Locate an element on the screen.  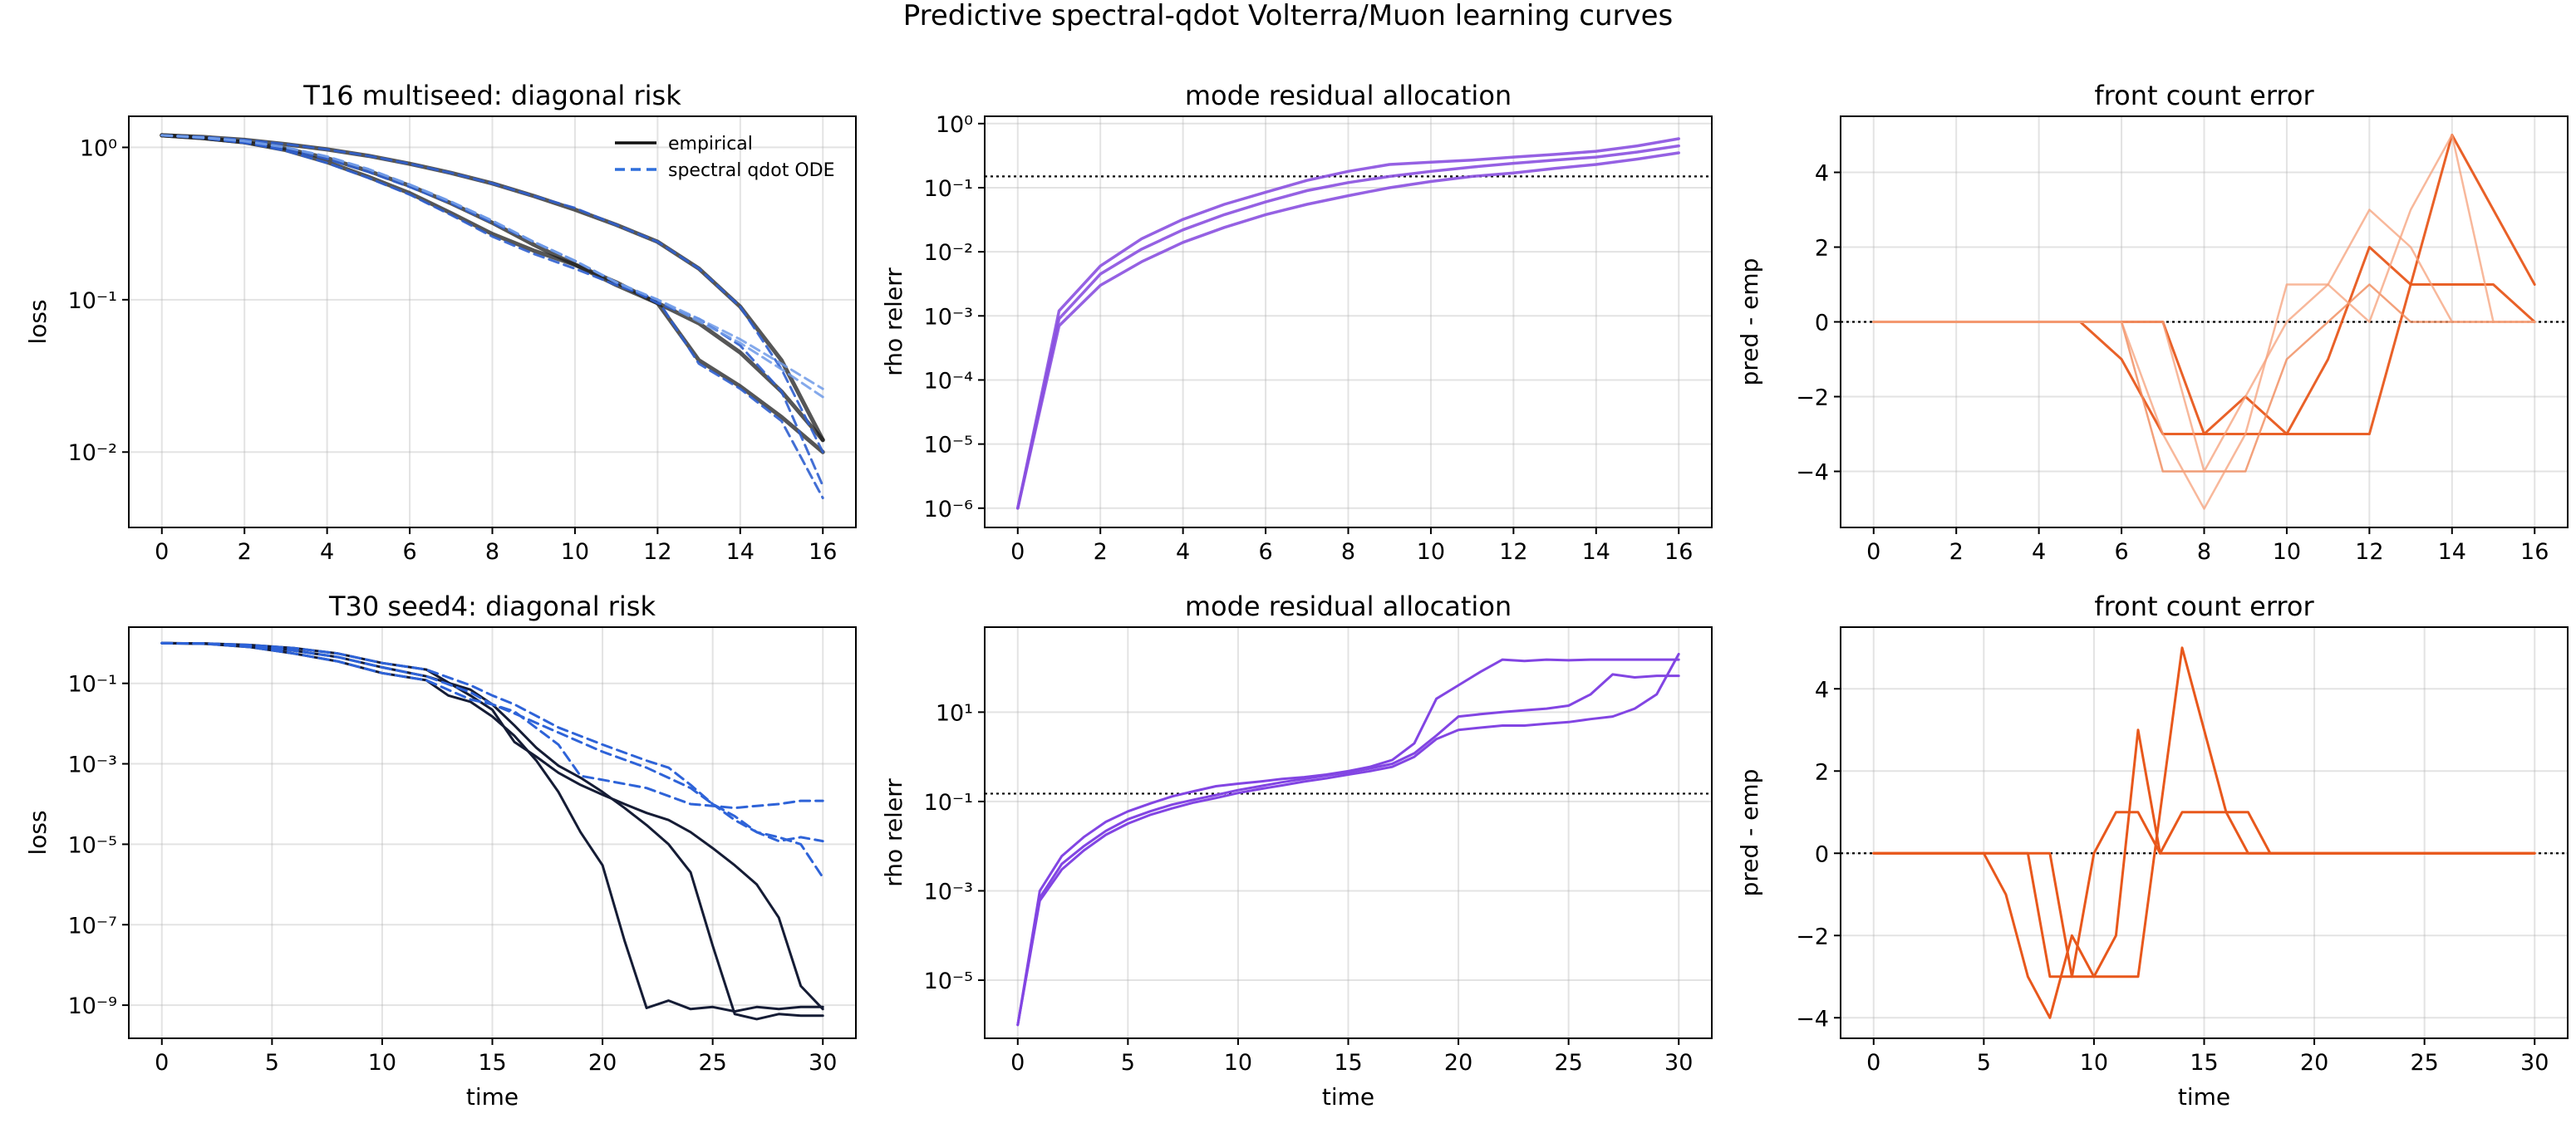
y-tick-label: 10⁻⁴ is located at coordinates (949, 381).